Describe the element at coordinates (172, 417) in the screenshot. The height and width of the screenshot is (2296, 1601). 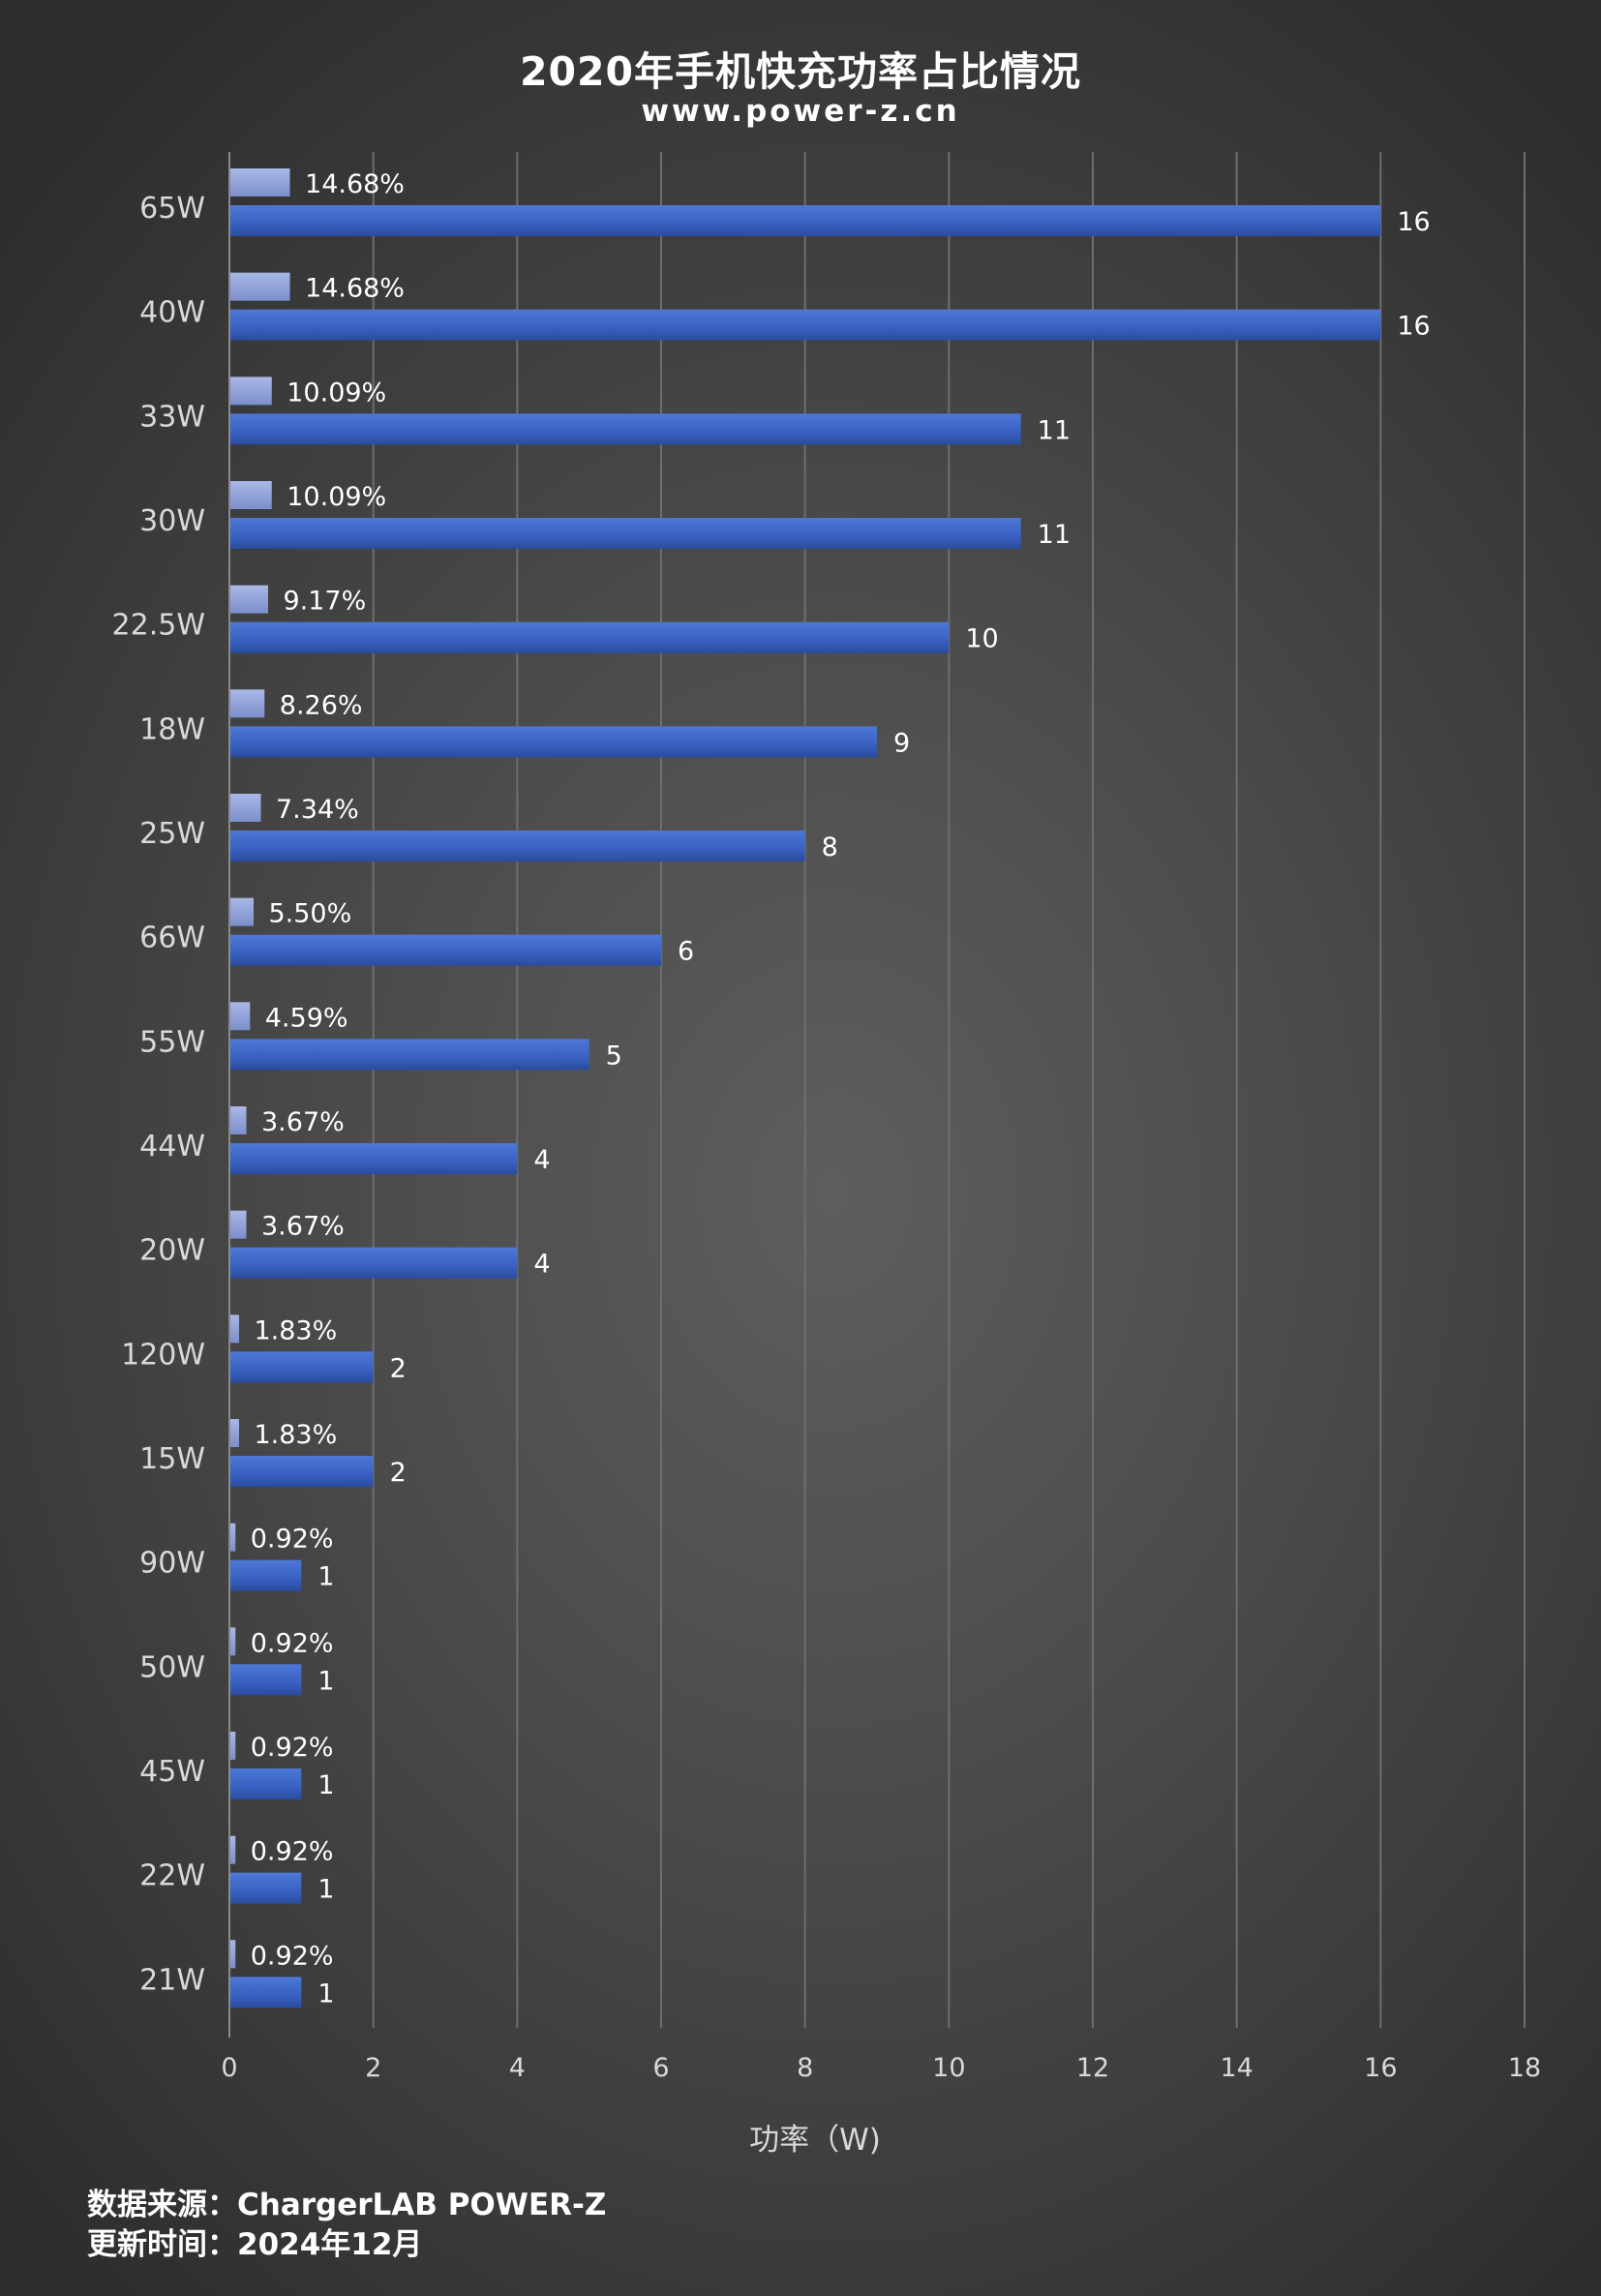
I see `category-label: 33W` at that location.